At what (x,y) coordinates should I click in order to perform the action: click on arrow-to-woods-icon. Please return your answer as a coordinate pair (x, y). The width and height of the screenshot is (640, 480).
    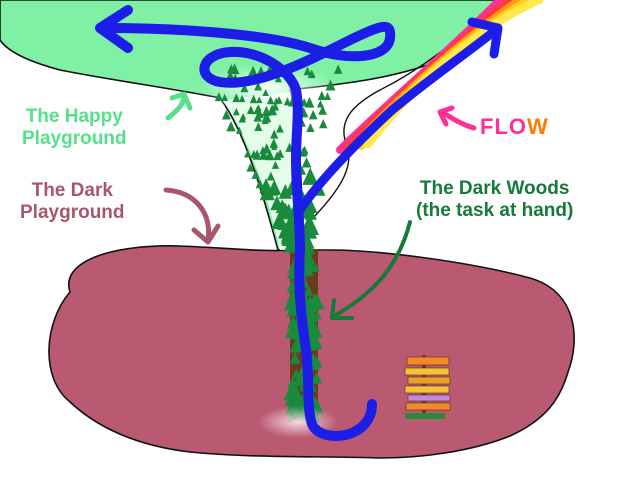
    Looking at the image, I should click on (371, 270).